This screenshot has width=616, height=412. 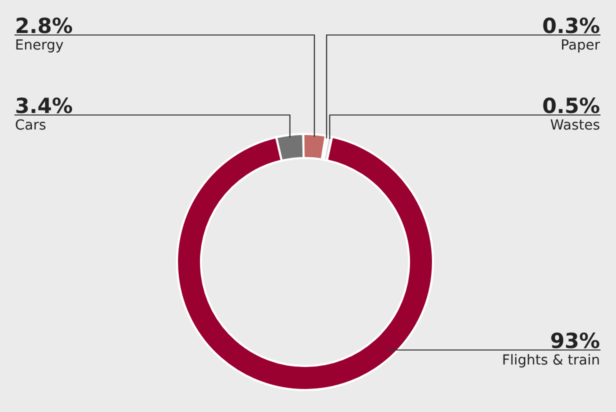 I want to click on data-label: 3.4%, so click(x=44, y=106).